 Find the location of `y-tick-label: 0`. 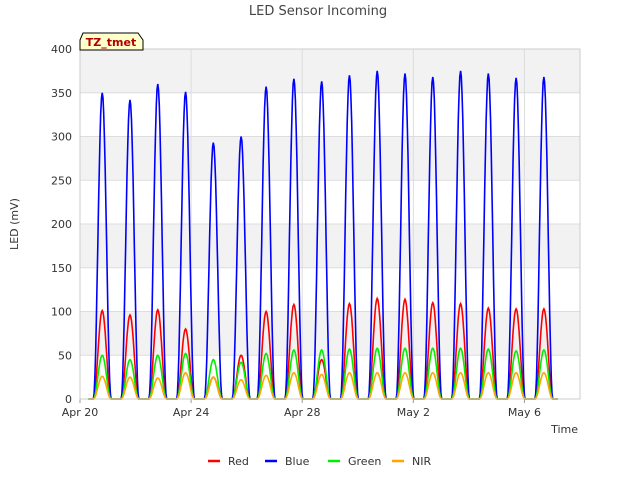

y-tick-label: 0 is located at coordinates (68, 399).